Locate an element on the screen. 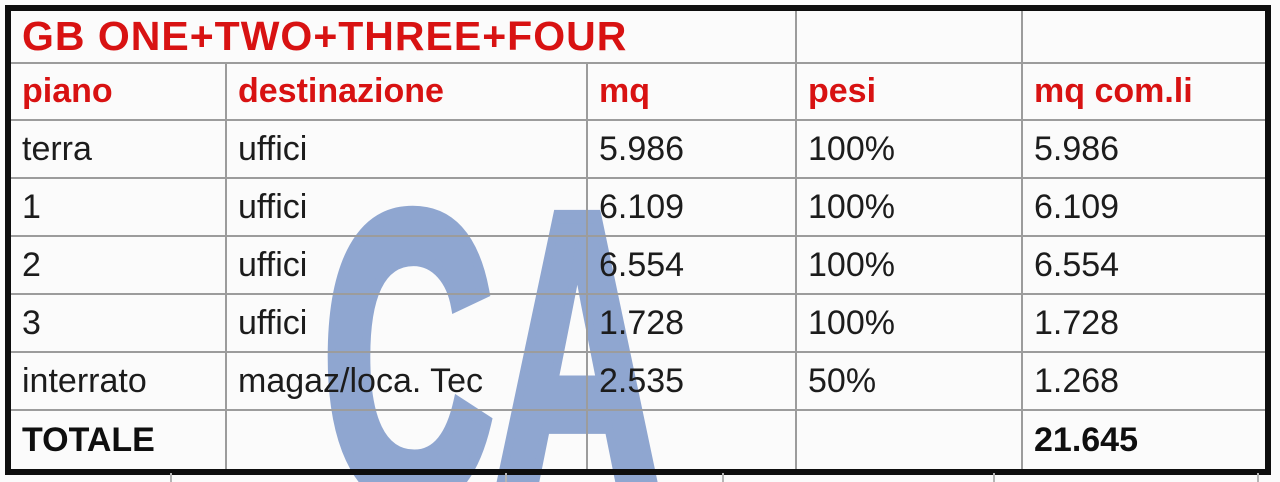 Image resolution: width=1280 pixels, height=482 pixels. cell-mq-comli: 6.554 is located at coordinates (1144, 266).